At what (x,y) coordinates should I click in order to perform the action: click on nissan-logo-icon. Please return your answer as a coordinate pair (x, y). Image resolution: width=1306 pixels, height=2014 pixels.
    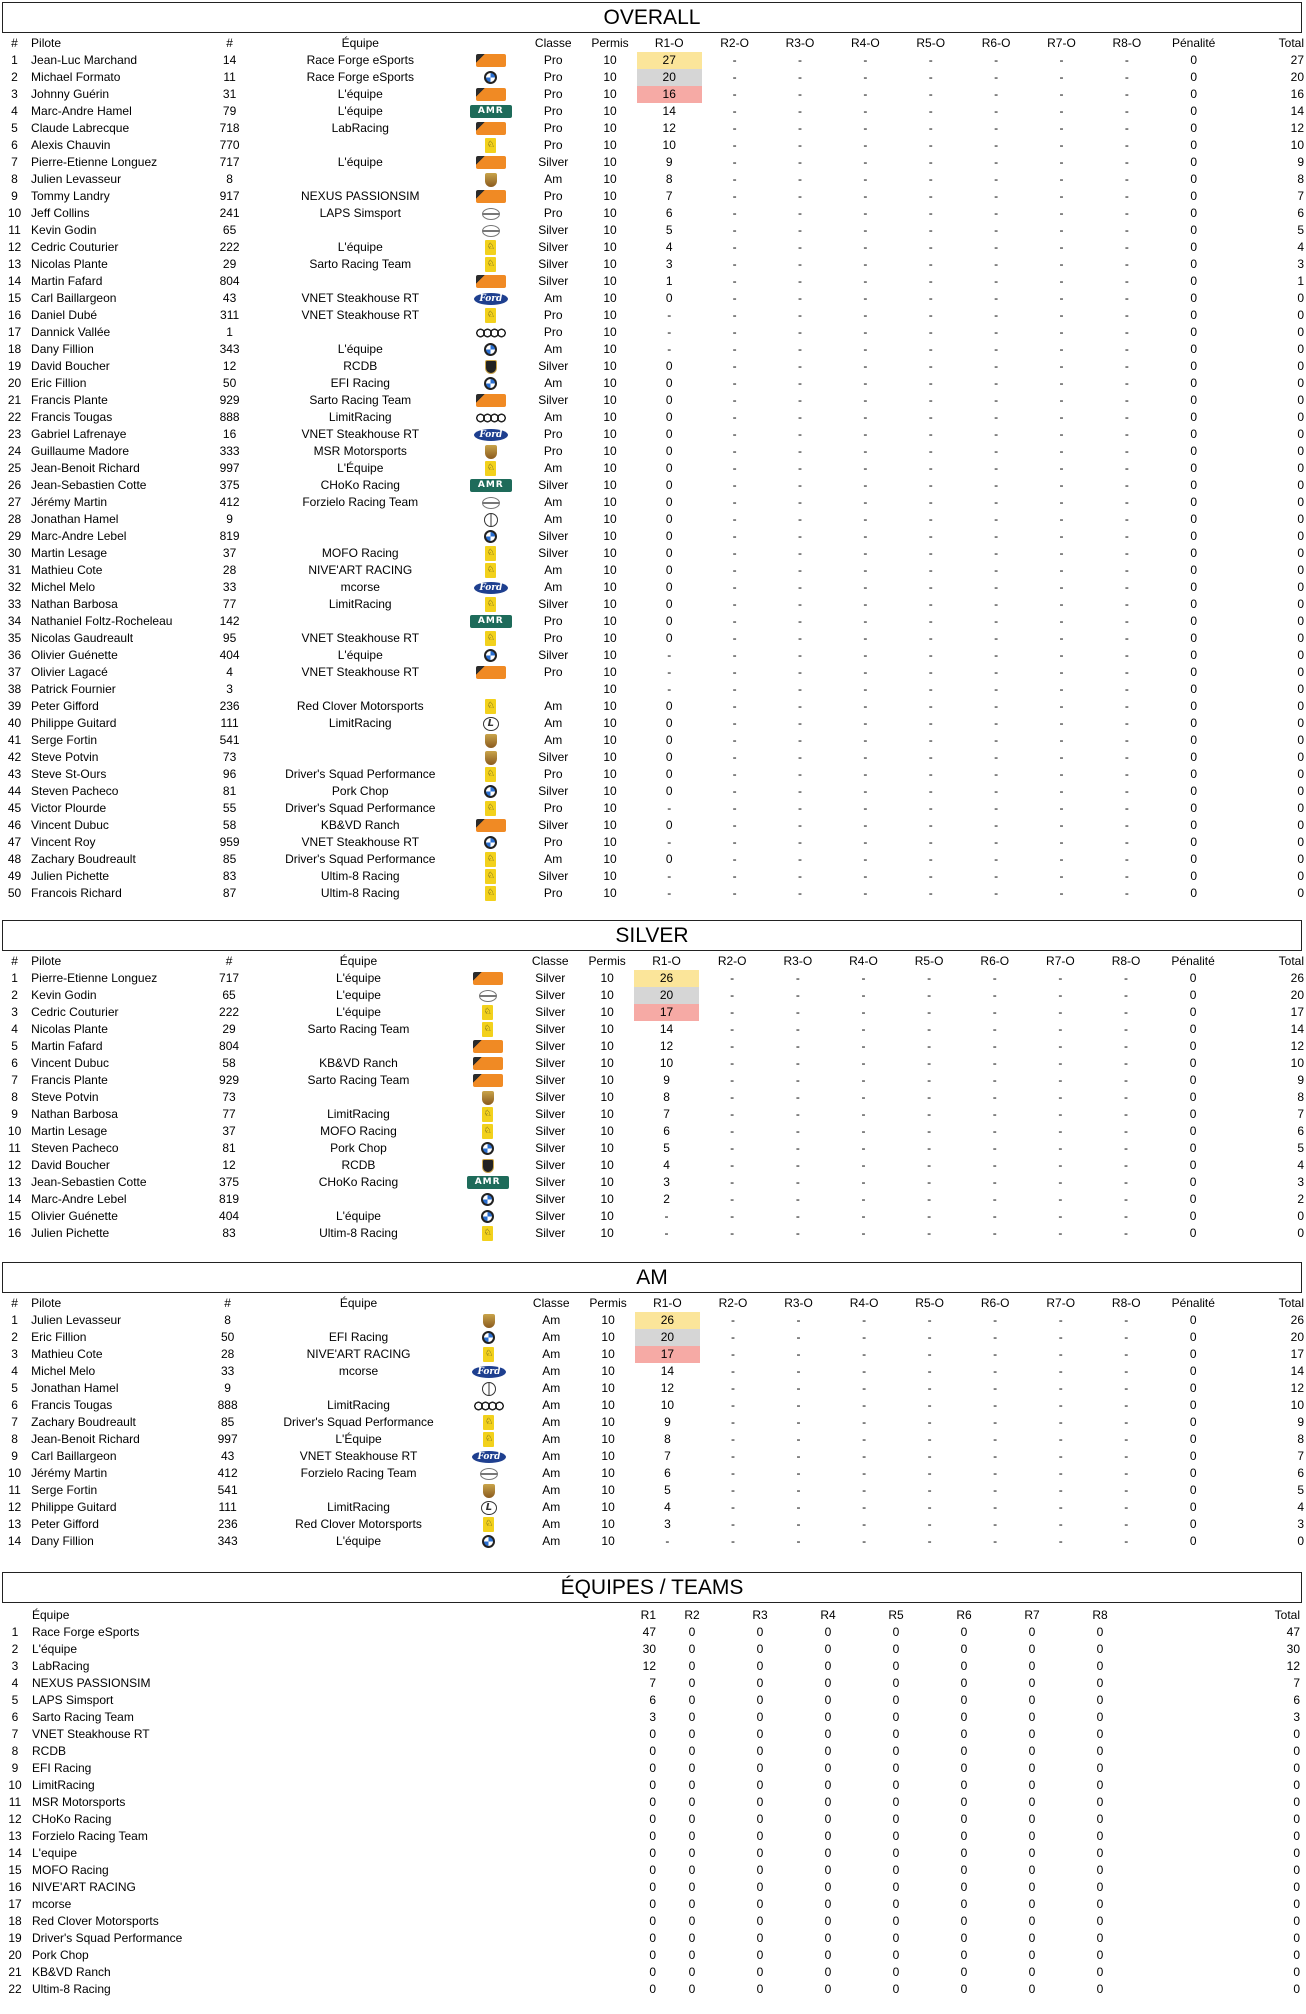
    Looking at the image, I should click on (490, 502).